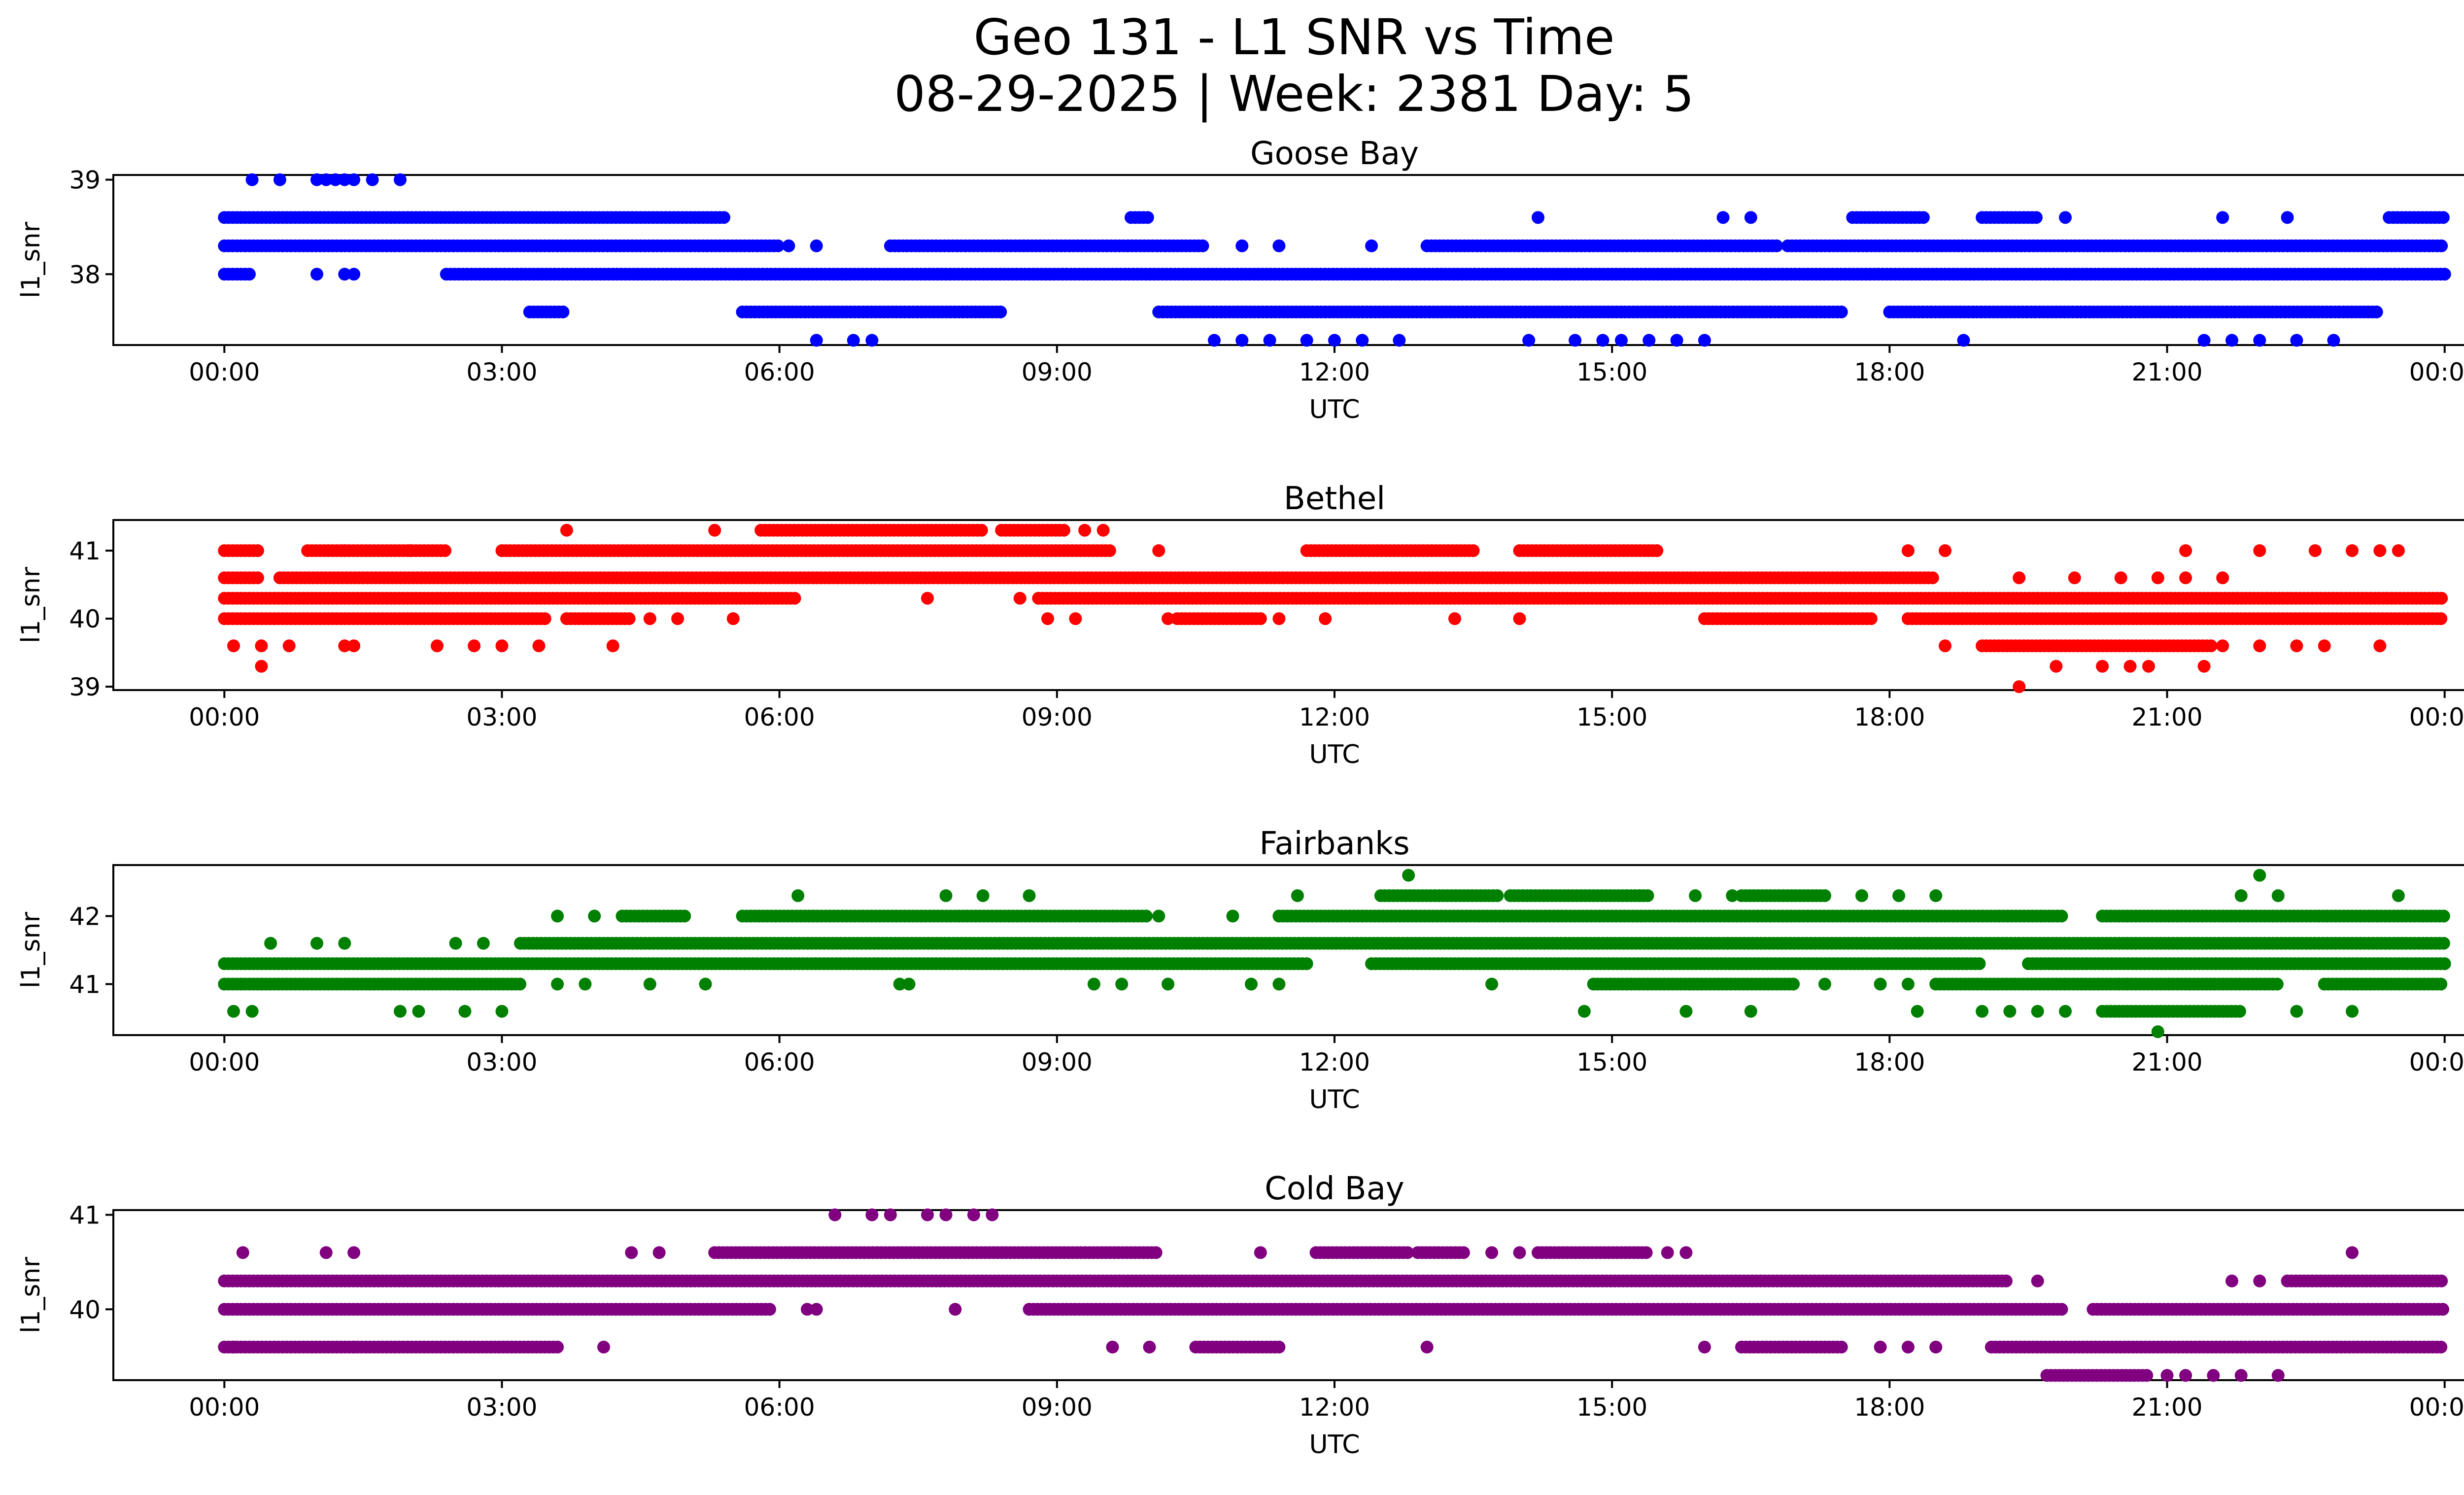 The width and height of the screenshot is (2464, 1495). I want to click on subplot-title: Bethel, so click(1334, 499).